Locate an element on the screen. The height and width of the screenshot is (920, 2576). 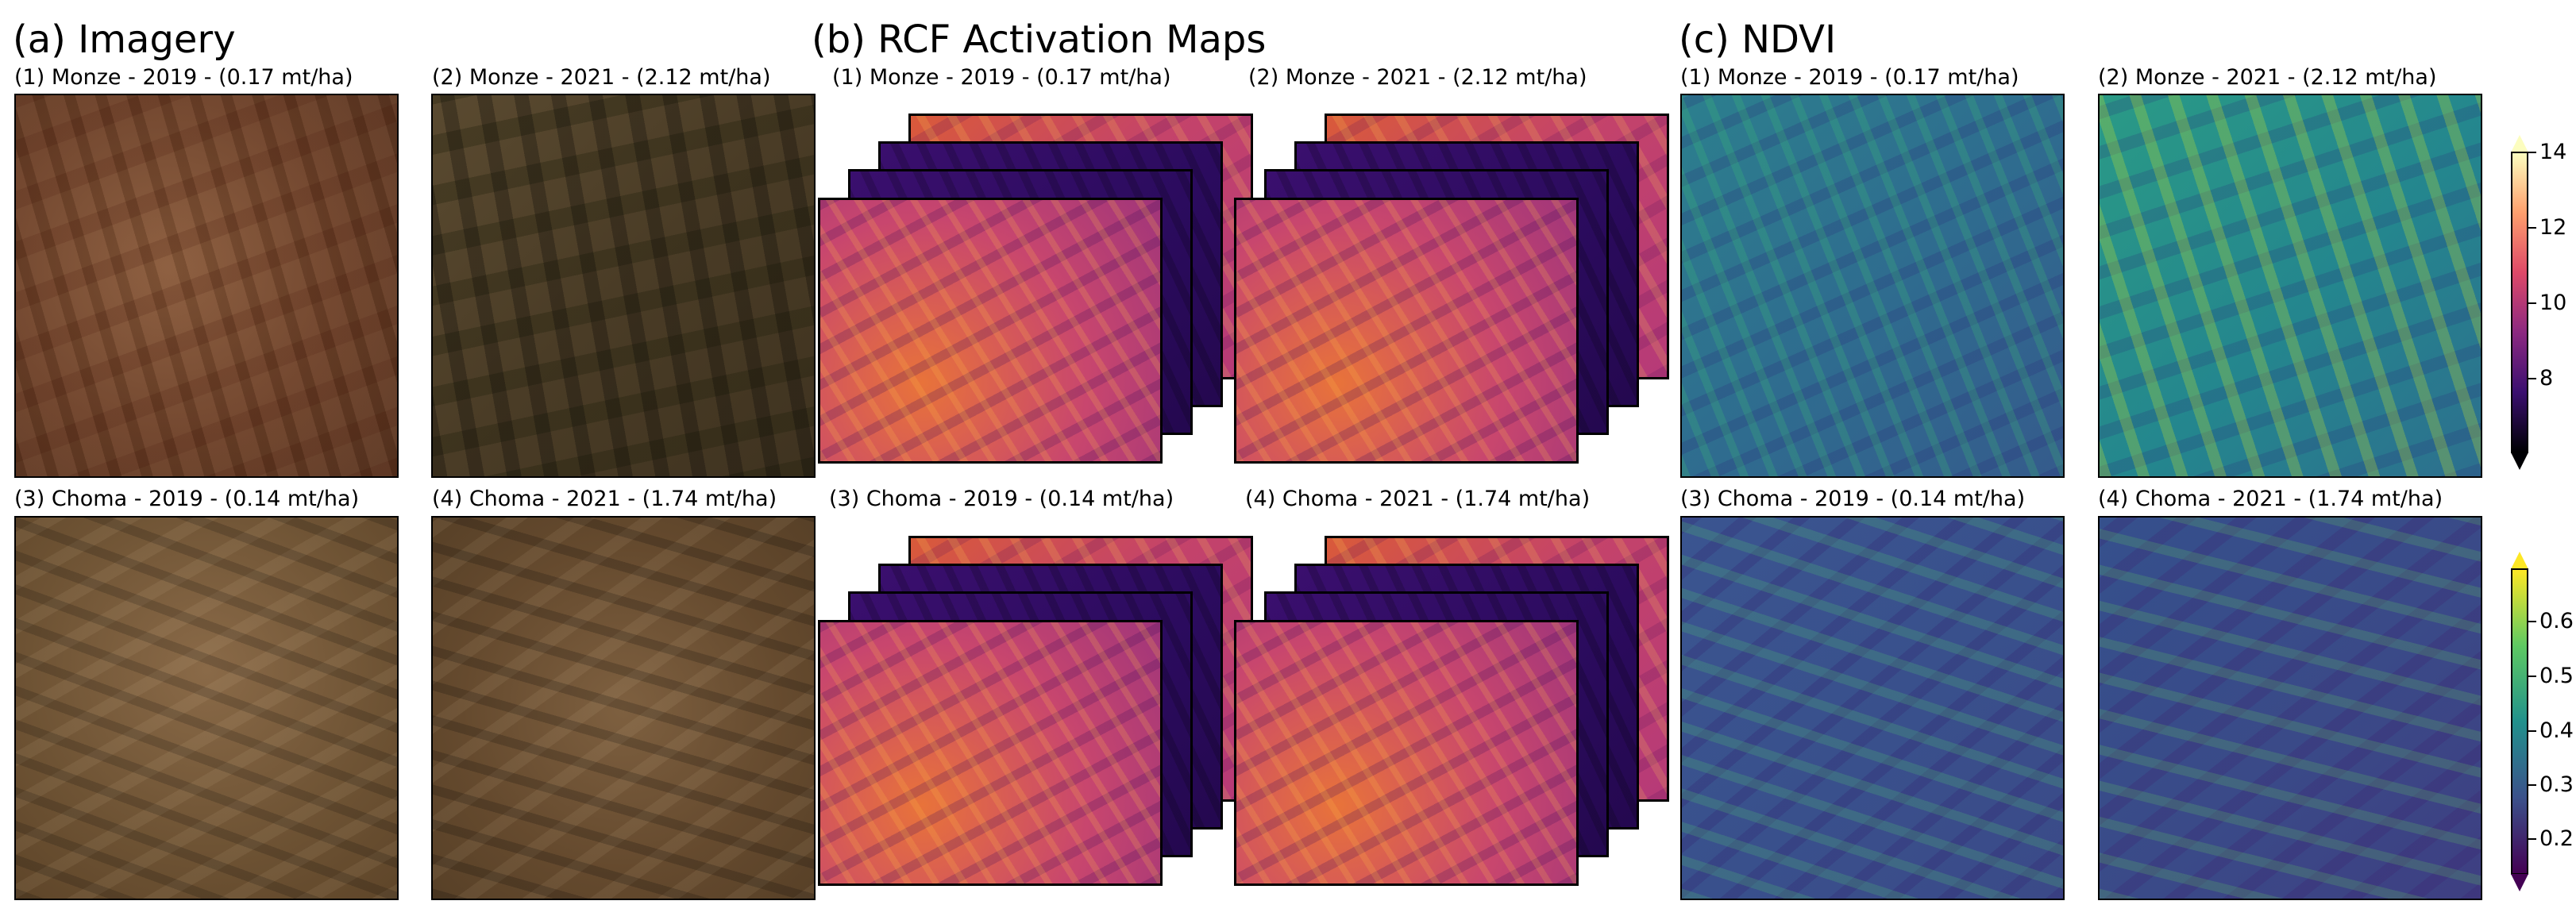
ndvi-choma-2019 is located at coordinates (1872, 708).